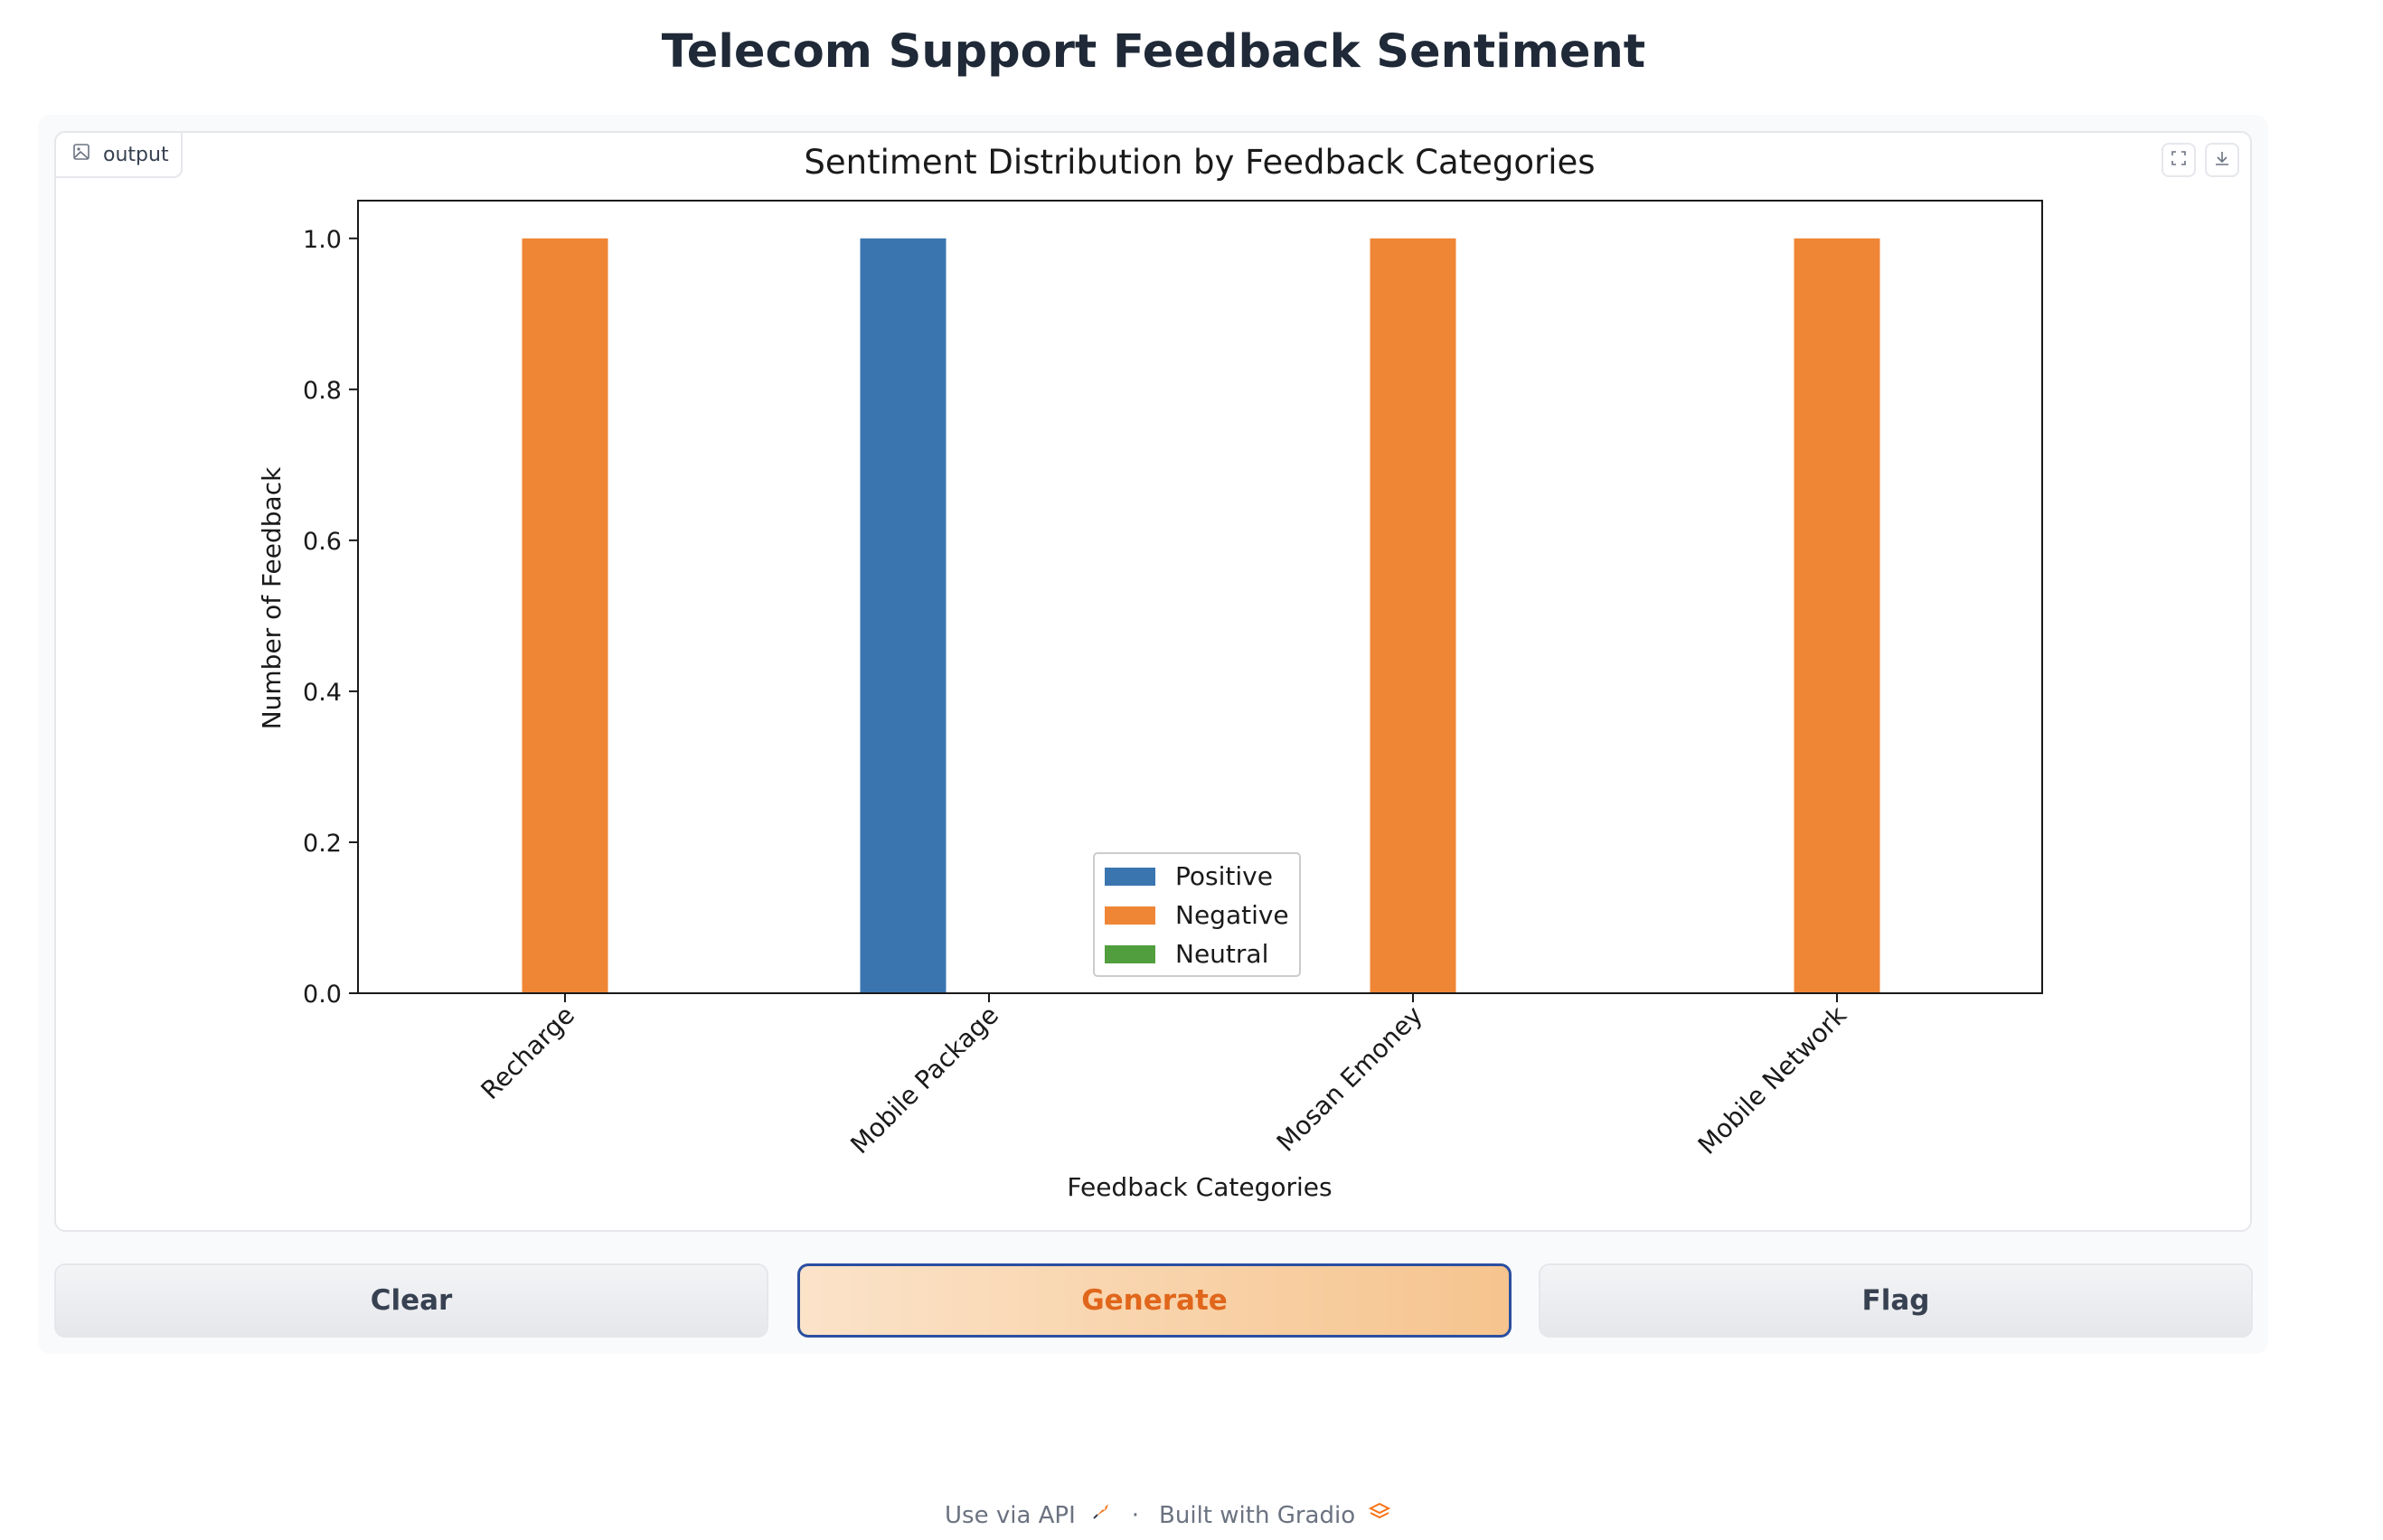 This screenshot has width=2383, height=1540. I want to click on download-button, so click(2222, 160).